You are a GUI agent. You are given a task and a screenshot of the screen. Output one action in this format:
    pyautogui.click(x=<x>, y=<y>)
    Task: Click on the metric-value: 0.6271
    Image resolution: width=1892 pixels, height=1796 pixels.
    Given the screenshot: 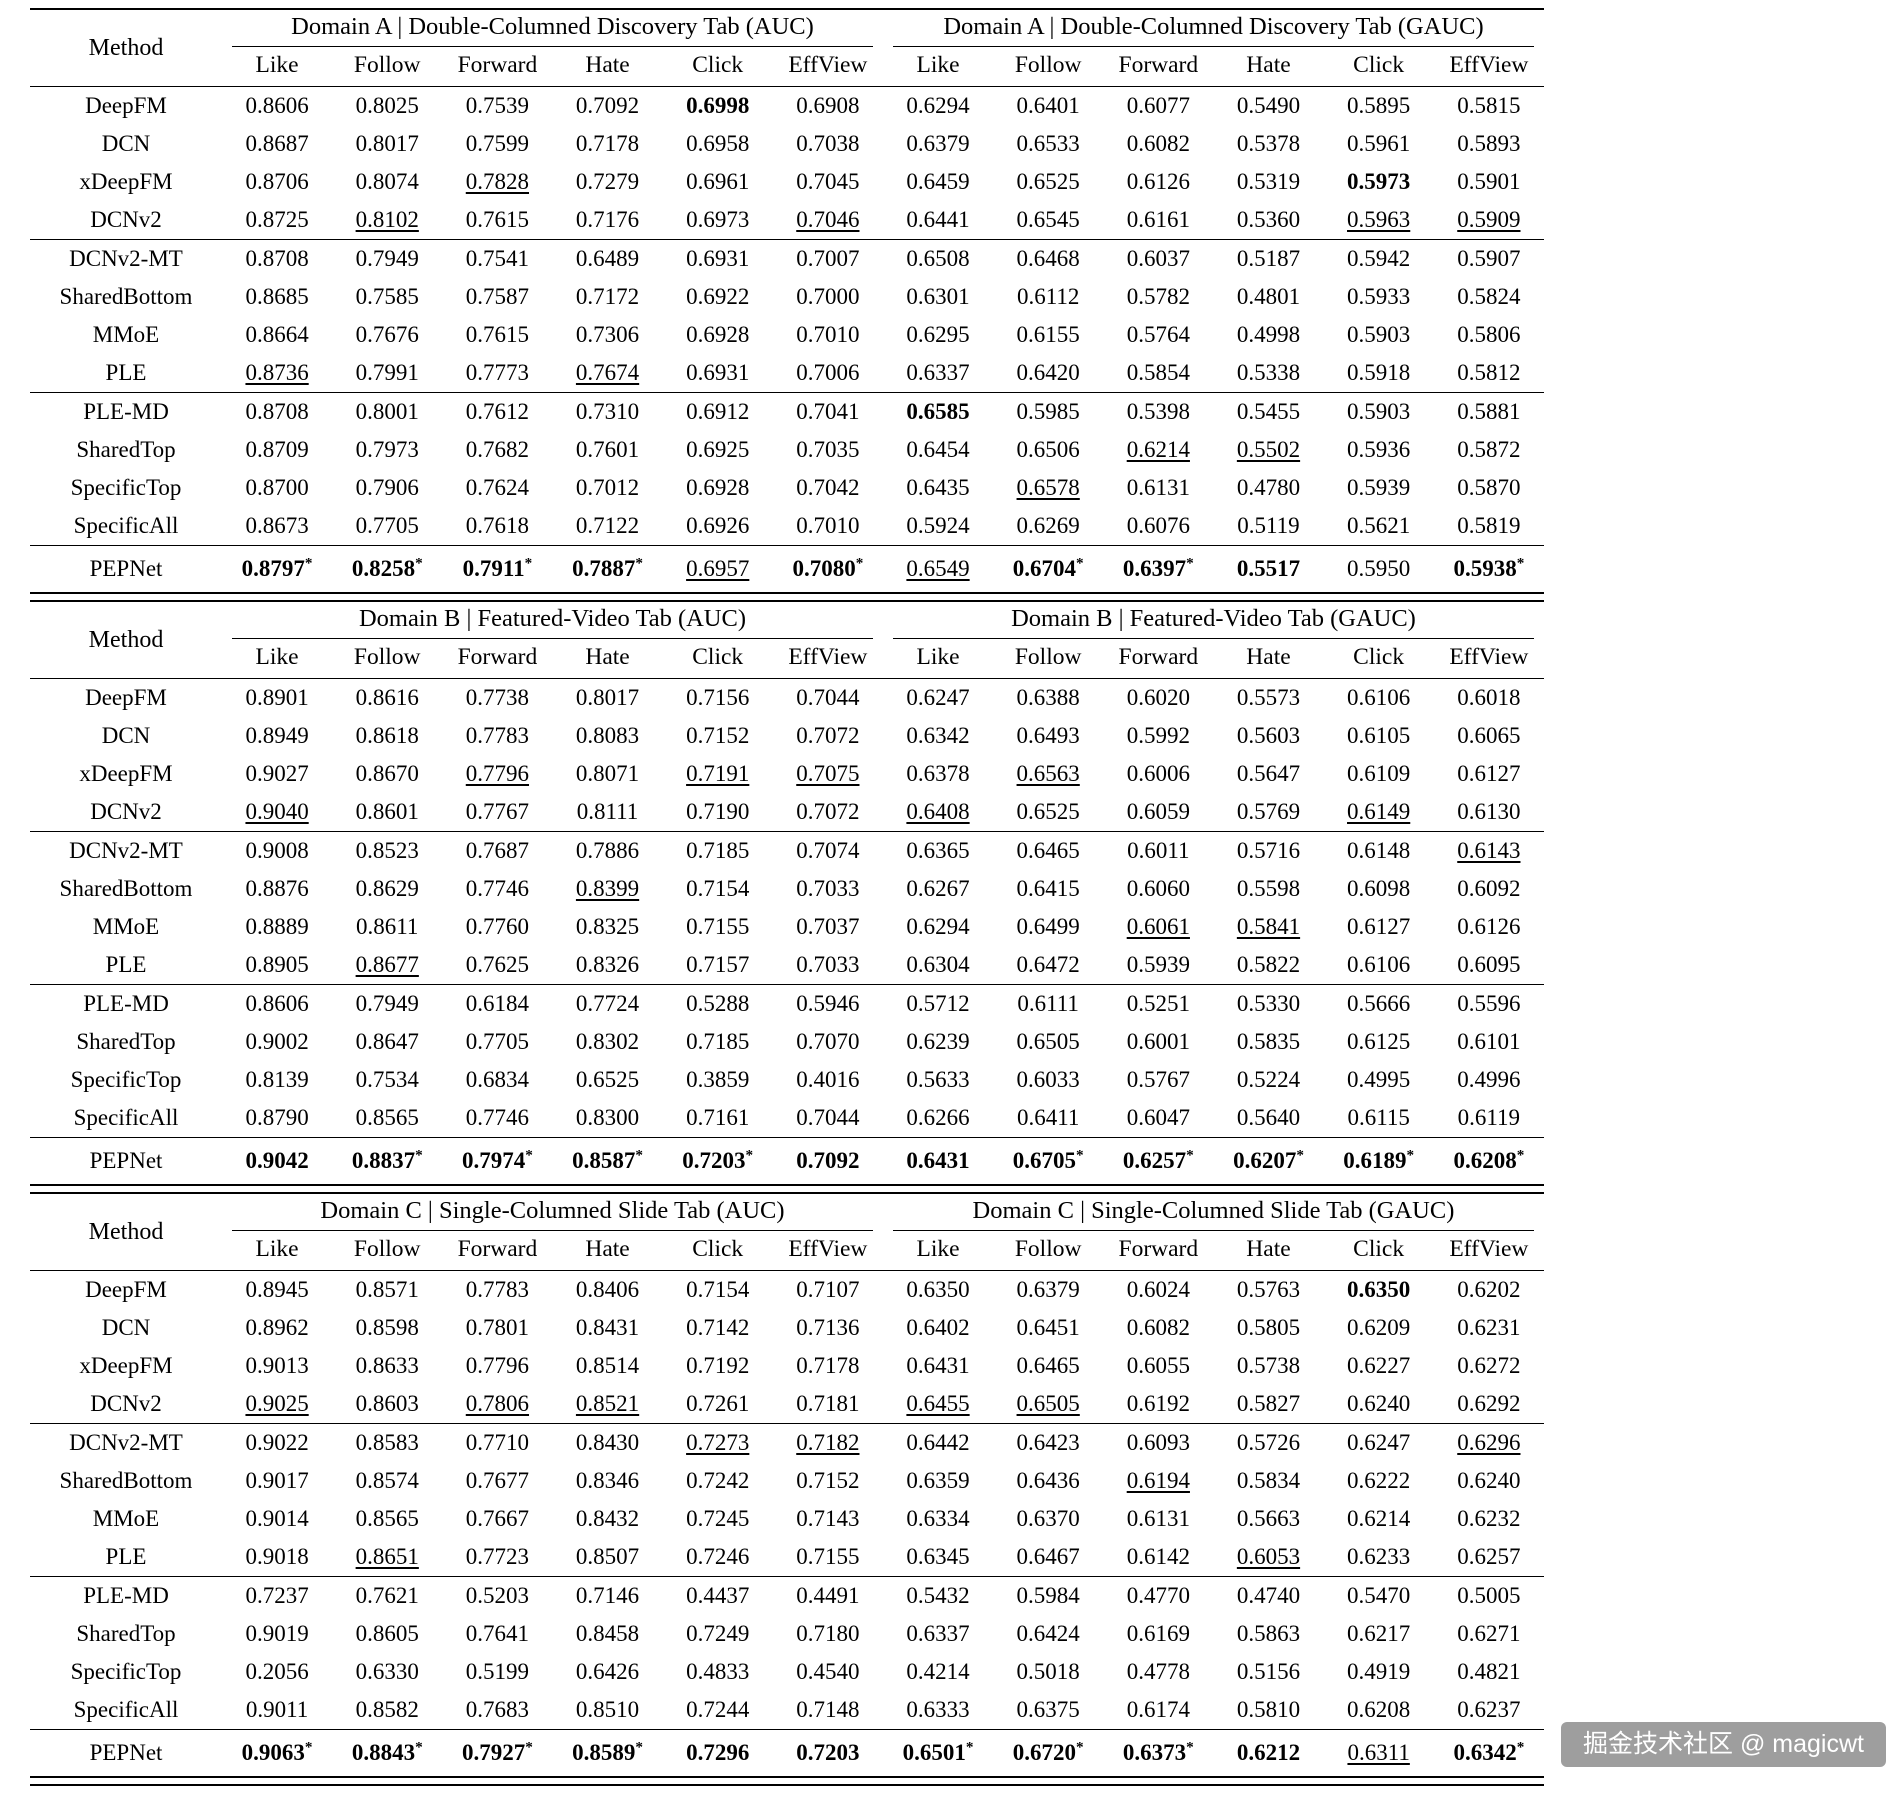 What is the action you would take?
    pyautogui.click(x=1489, y=1634)
    